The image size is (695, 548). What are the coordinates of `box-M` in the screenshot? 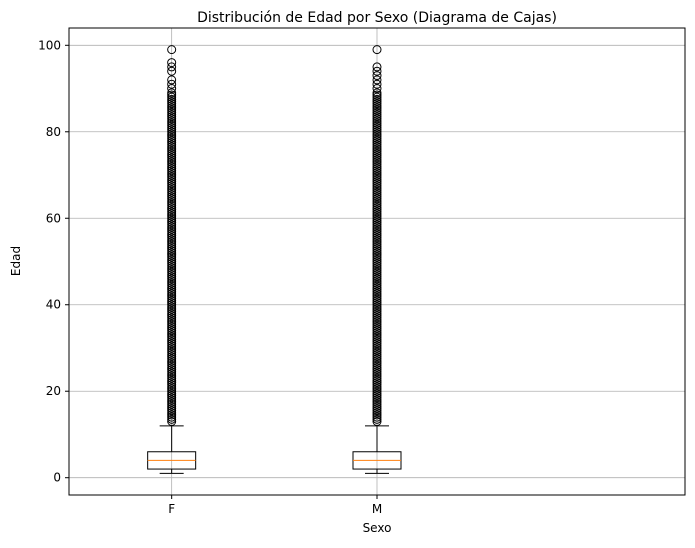 It's located at (377, 259).